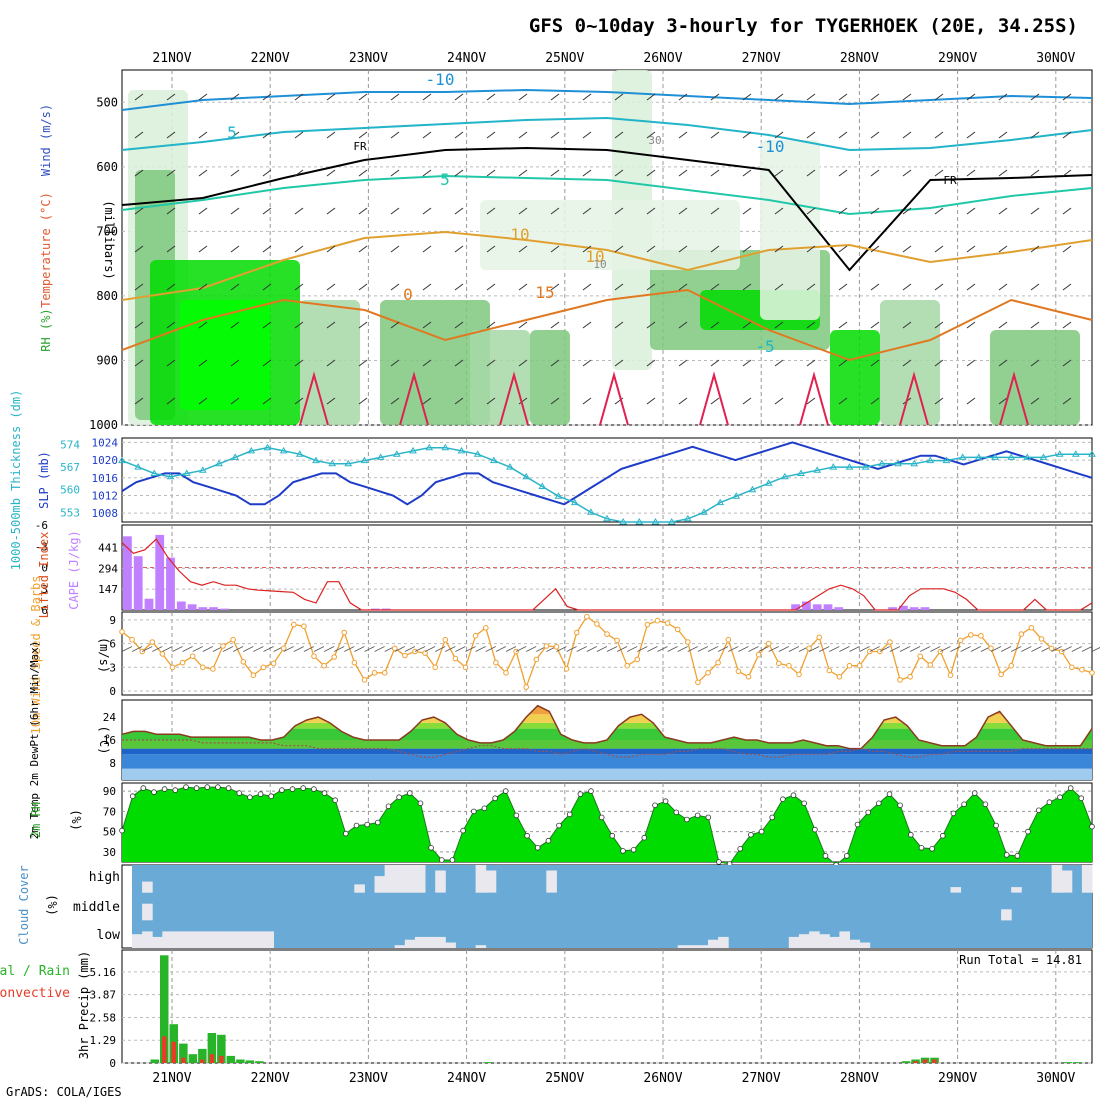  Describe the element at coordinates (183, 1053) in the screenshot. I see `precip-total-bar` at that location.